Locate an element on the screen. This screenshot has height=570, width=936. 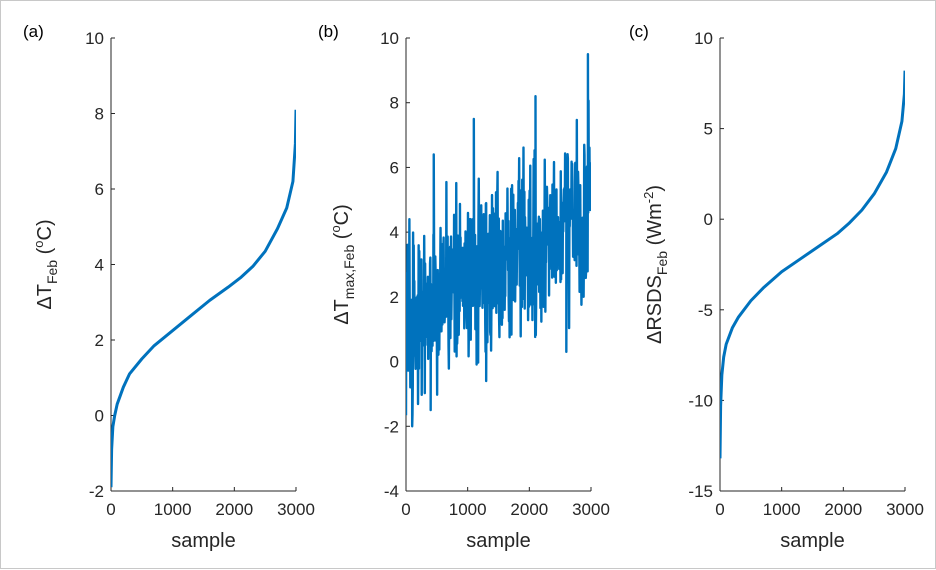
y-axis-label: ΔTmax,Feb (oC) is located at coordinates (342, 264).